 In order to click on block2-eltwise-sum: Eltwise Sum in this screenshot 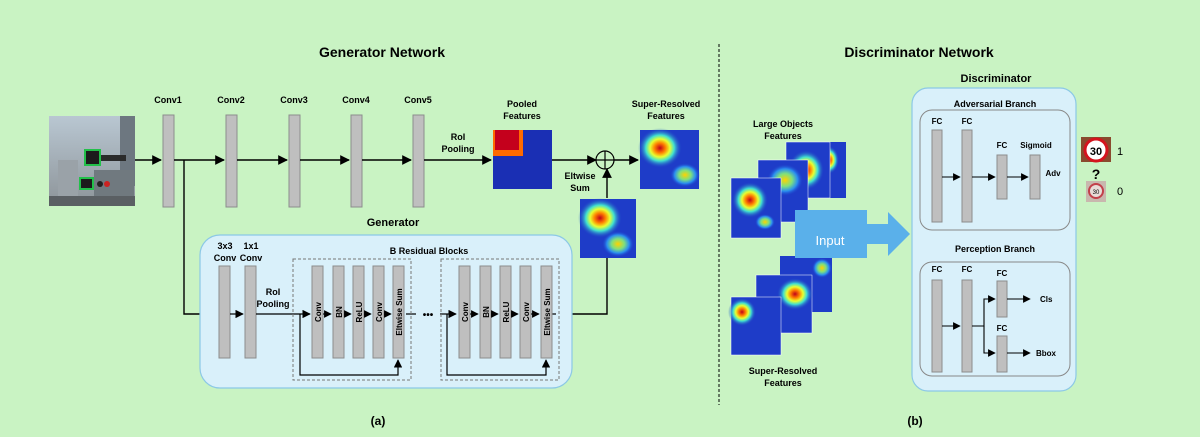, I will do `click(547, 311)`.